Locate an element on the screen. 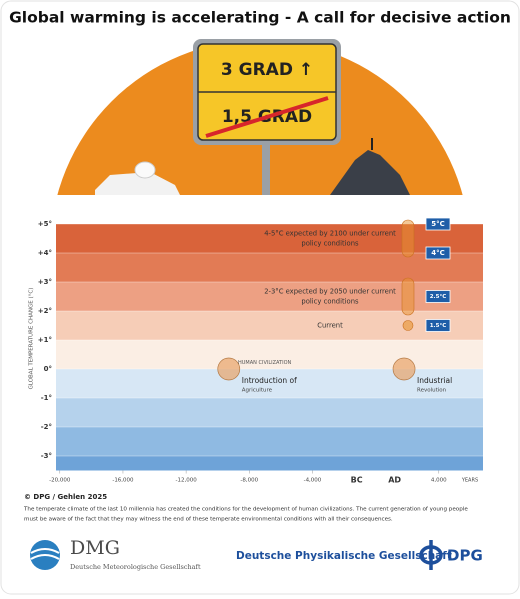 The height and width of the screenshot is (599, 520). y-tick-label: +3° is located at coordinates (45, 282).